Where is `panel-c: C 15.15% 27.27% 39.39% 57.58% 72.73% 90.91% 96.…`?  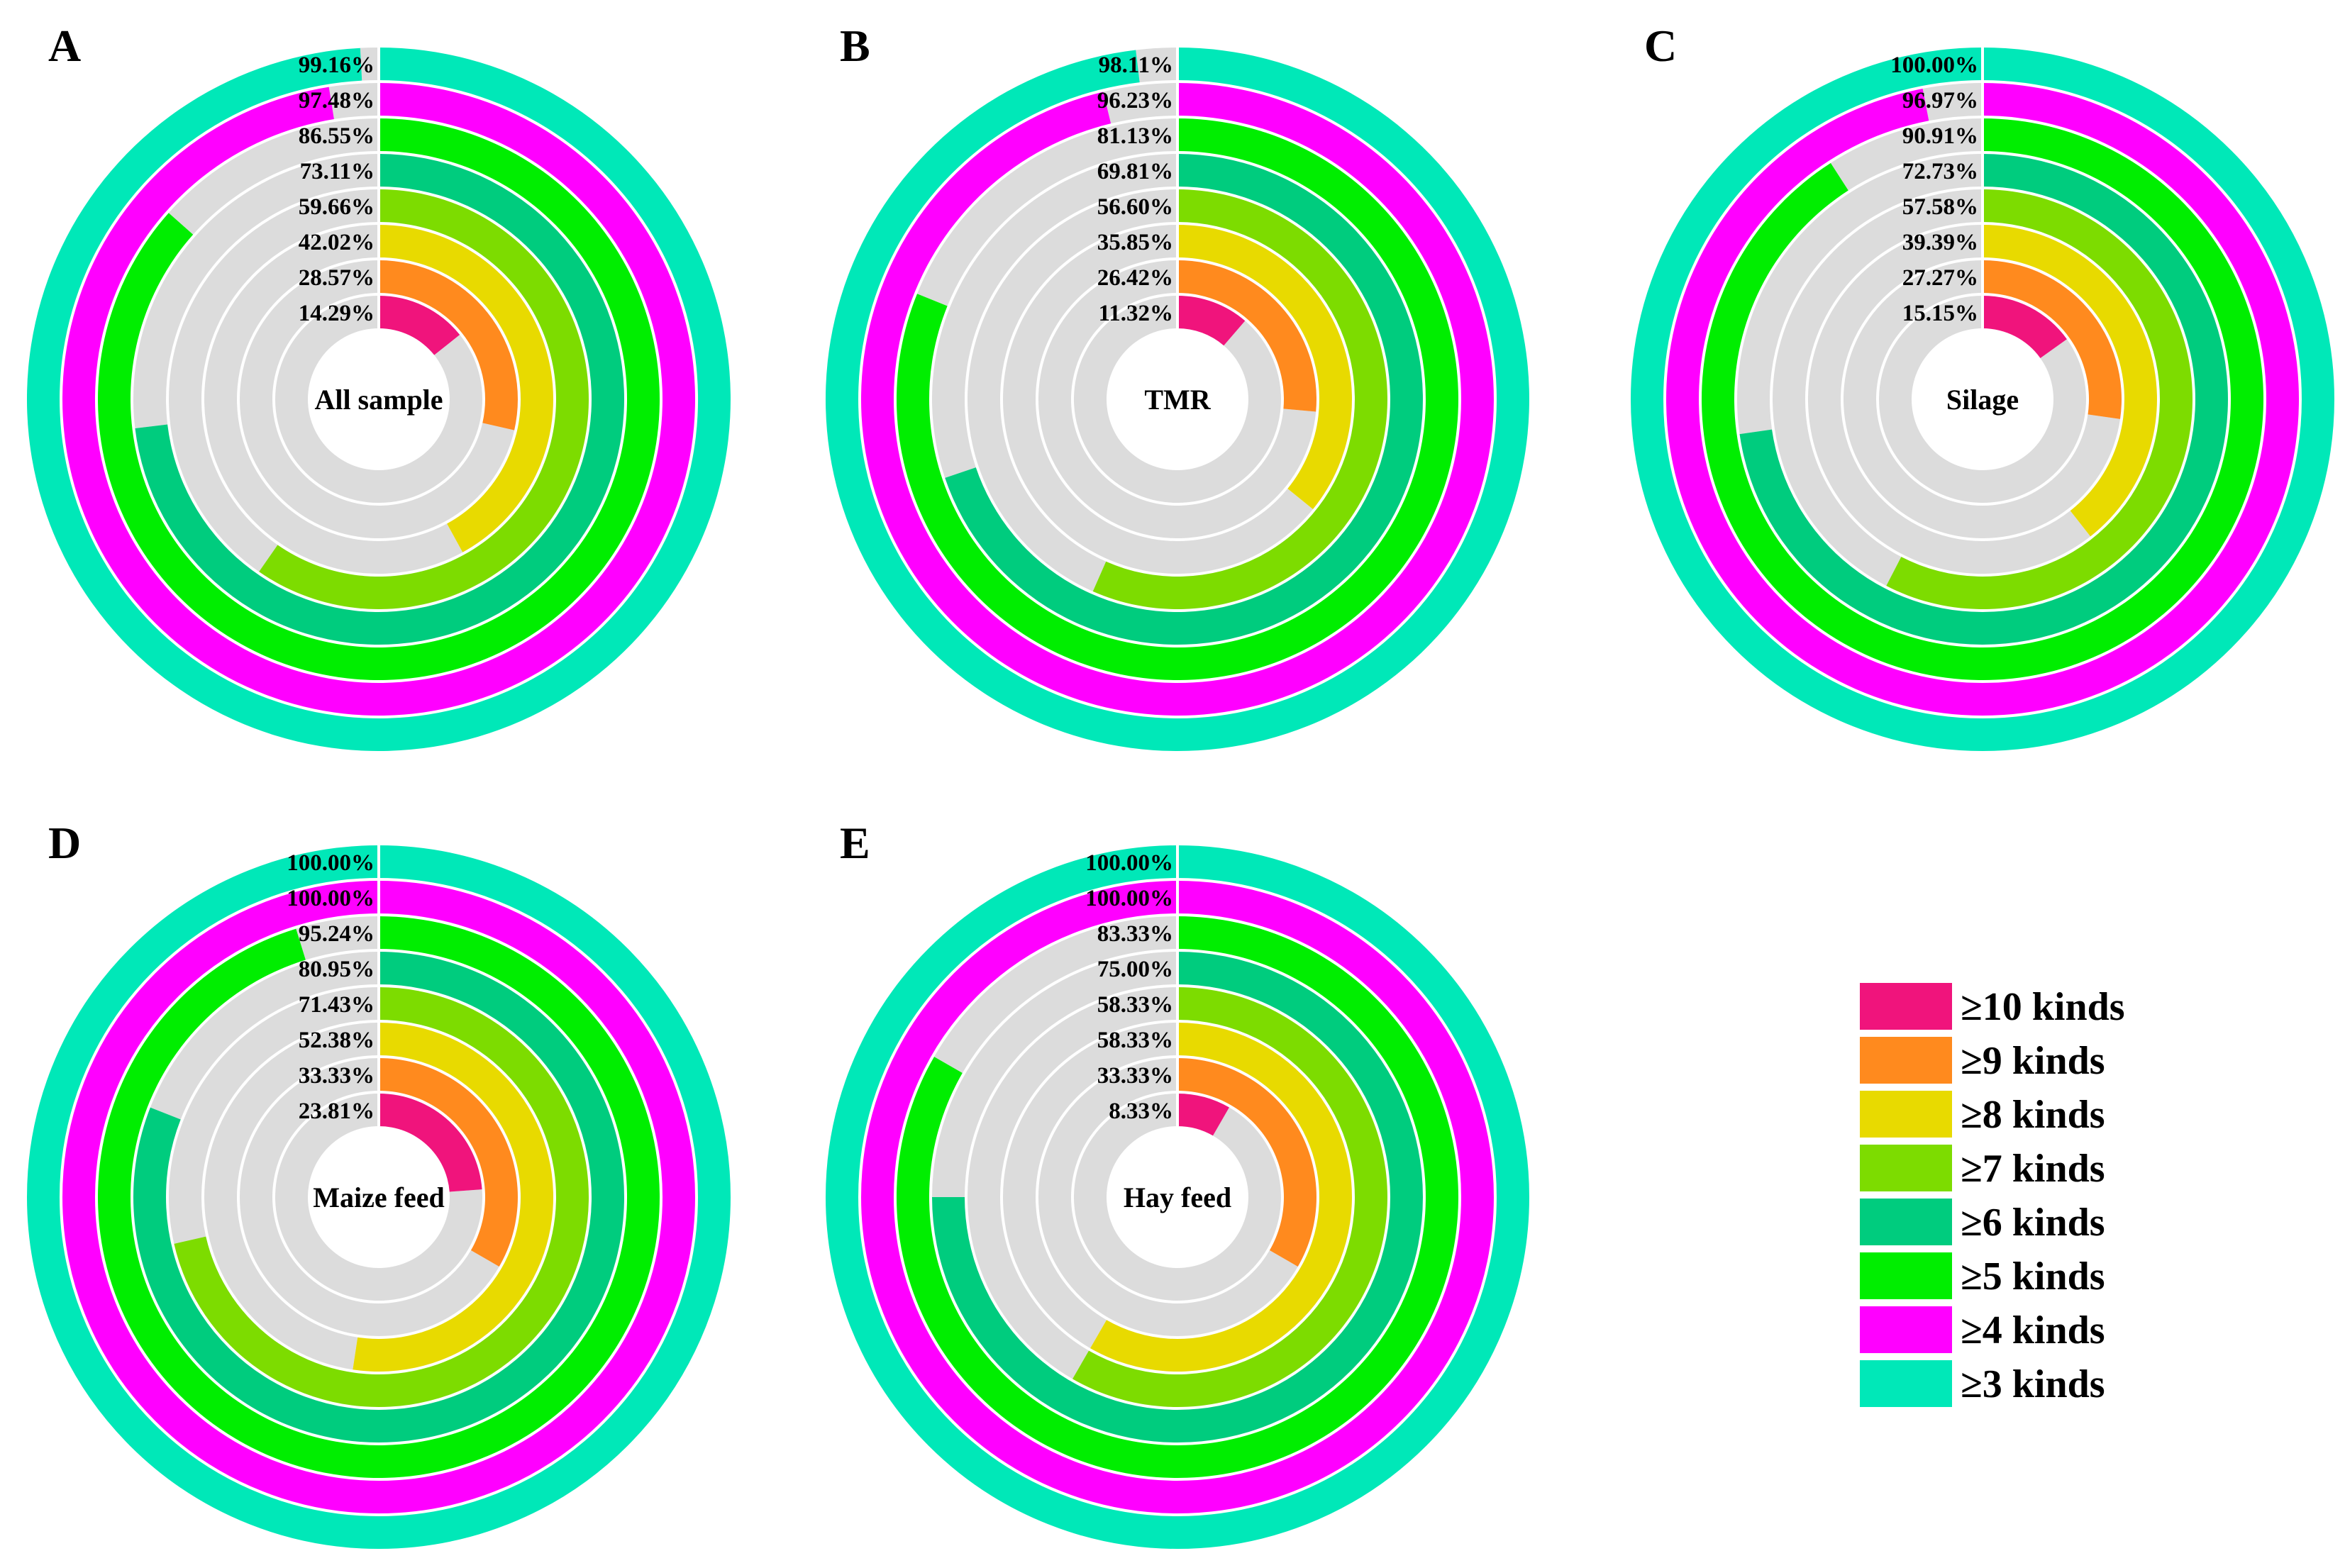
panel-c: C 15.15% 27.27% 39.39% 57.58% 72.73% 90.91% 96.… is located at coordinates (1983, 386).